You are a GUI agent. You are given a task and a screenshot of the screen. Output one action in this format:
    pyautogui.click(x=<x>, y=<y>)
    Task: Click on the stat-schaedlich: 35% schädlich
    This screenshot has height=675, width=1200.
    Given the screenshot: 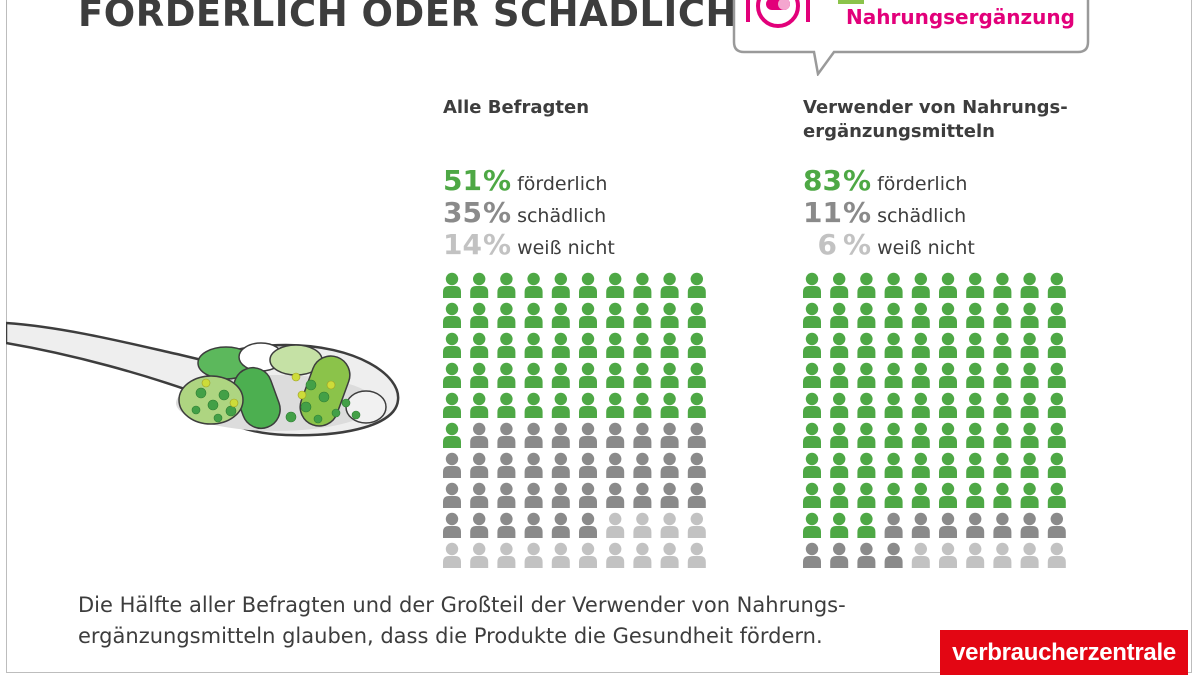 What is the action you would take?
    pyautogui.click(x=524, y=212)
    